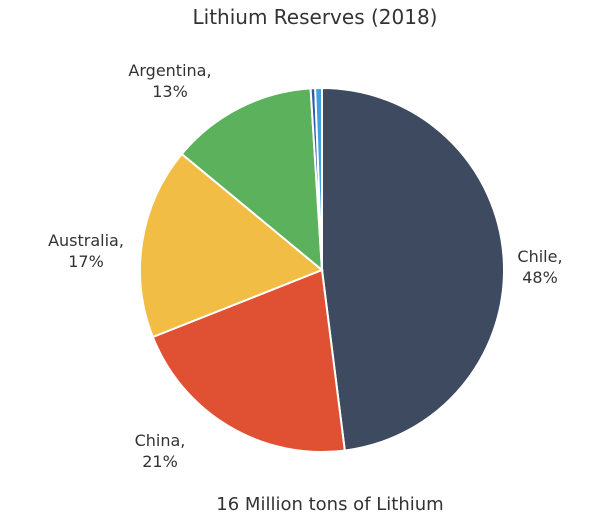  I want to click on slice-value: 17%, so click(86, 261).